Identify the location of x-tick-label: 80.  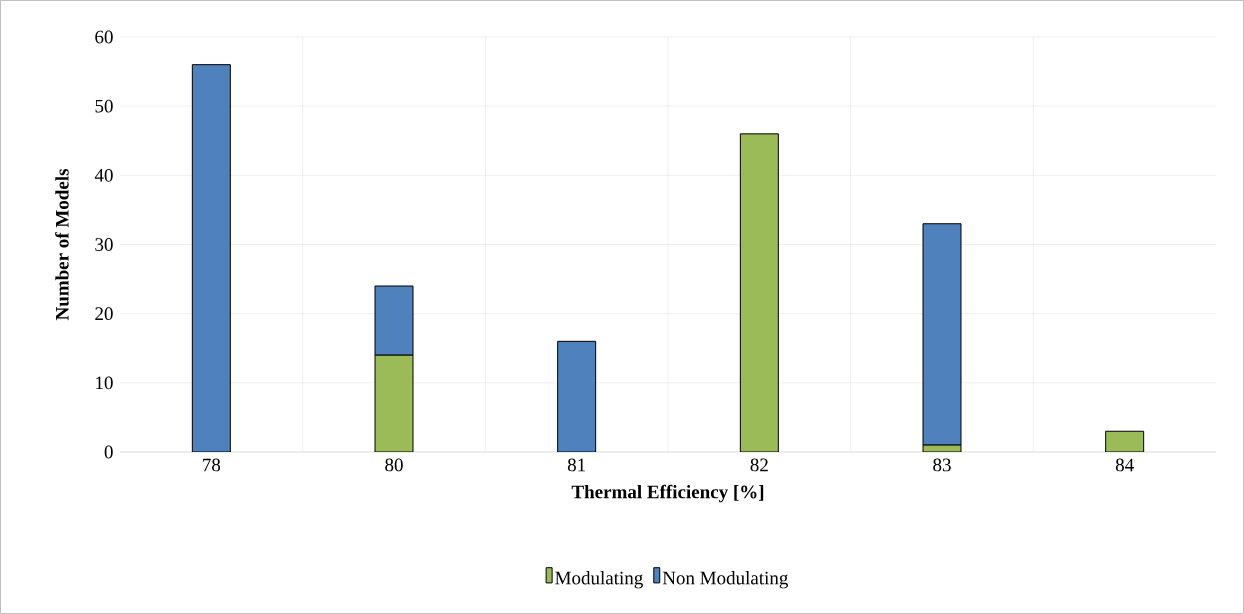
(394, 465).